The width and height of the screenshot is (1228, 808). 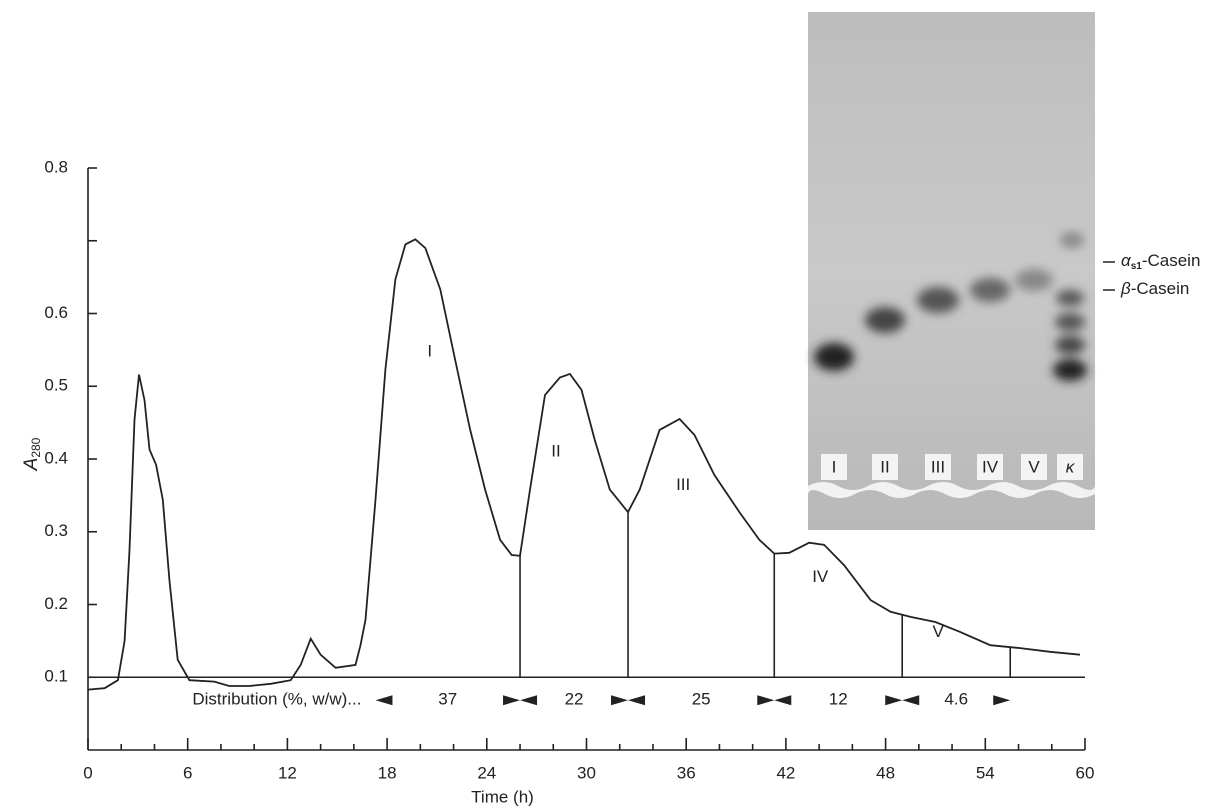 What do you see at coordinates (56, 312) in the screenshot?
I see `y-tick-label: 0.6` at bounding box center [56, 312].